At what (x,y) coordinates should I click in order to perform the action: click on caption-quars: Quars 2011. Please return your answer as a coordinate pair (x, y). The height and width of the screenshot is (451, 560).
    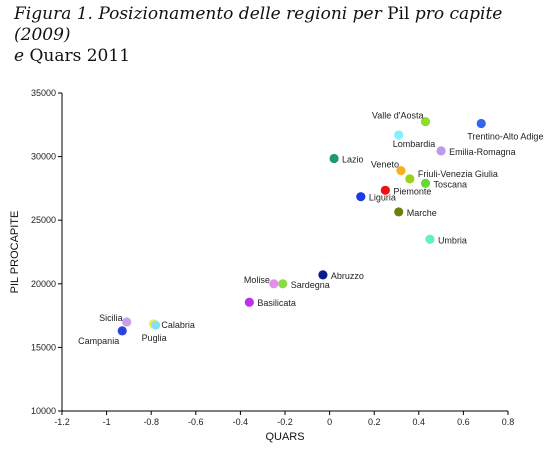
    Looking at the image, I should click on (80, 56).